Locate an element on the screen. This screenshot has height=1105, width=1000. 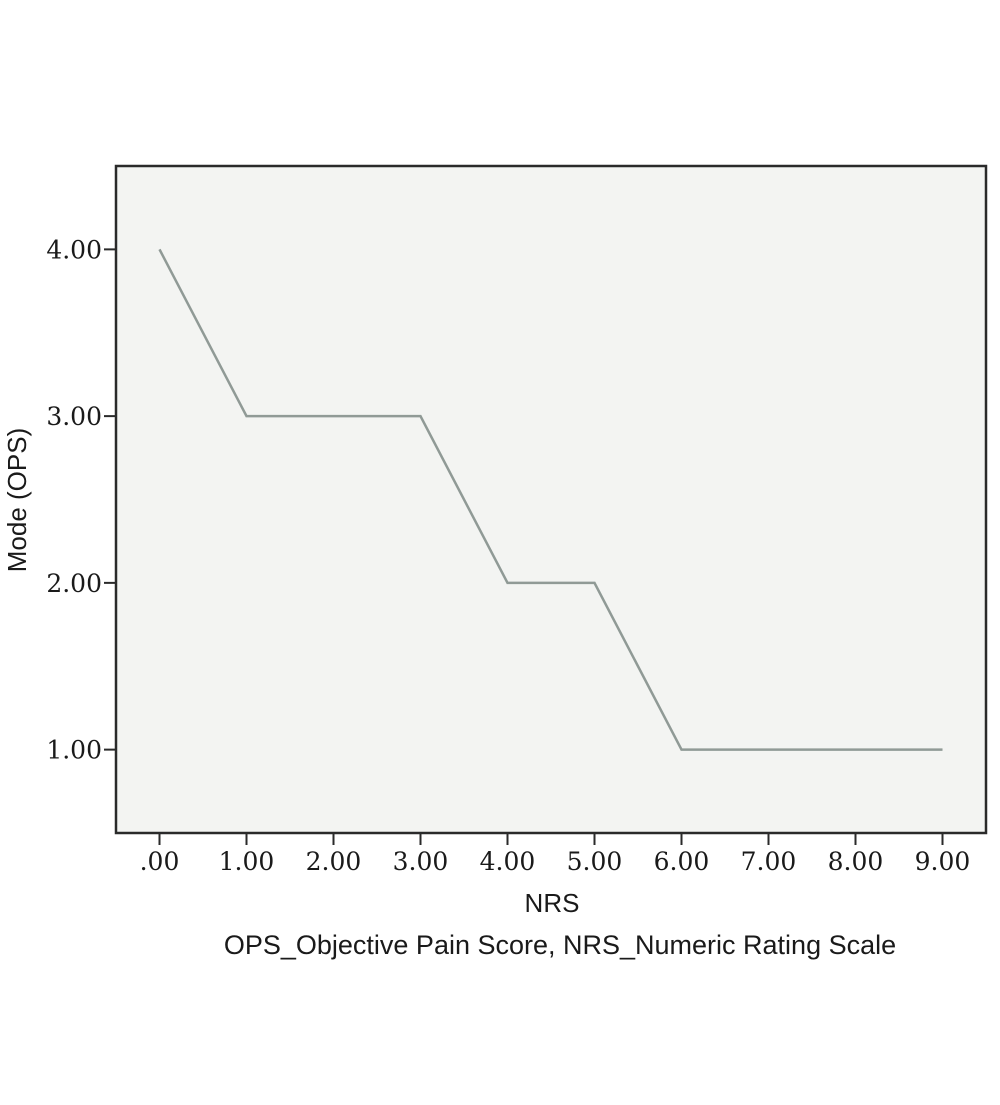
y-axis-ticks: 1.00 2.00 3.00 4.00 is located at coordinates (81, 500).